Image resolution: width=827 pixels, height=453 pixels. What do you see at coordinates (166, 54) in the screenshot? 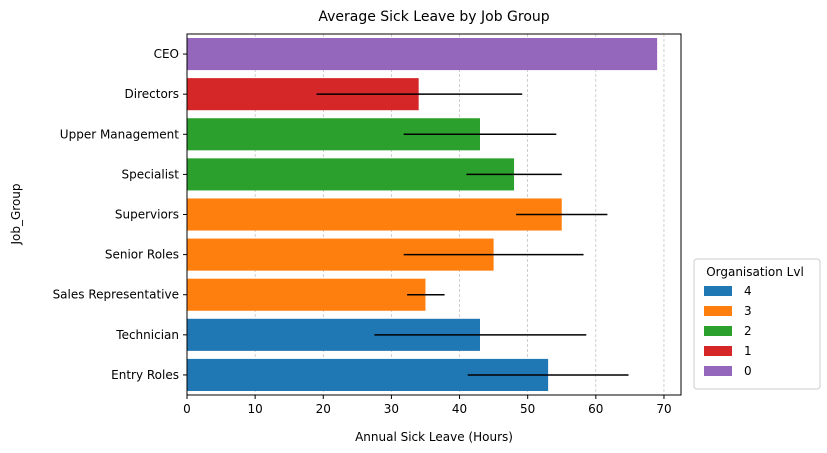
I see `y-tick-label: CEO` at bounding box center [166, 54].